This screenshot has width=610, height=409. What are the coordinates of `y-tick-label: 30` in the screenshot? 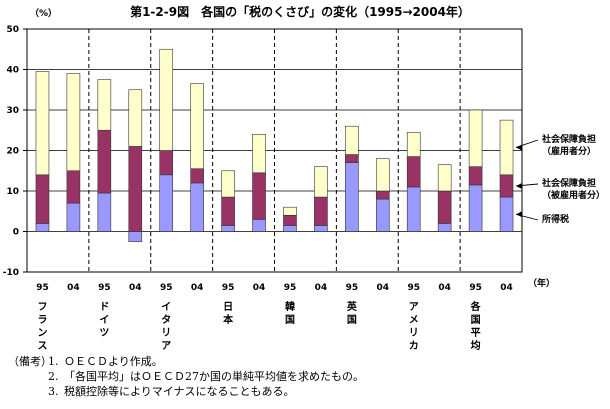 It's located at (12, 111).